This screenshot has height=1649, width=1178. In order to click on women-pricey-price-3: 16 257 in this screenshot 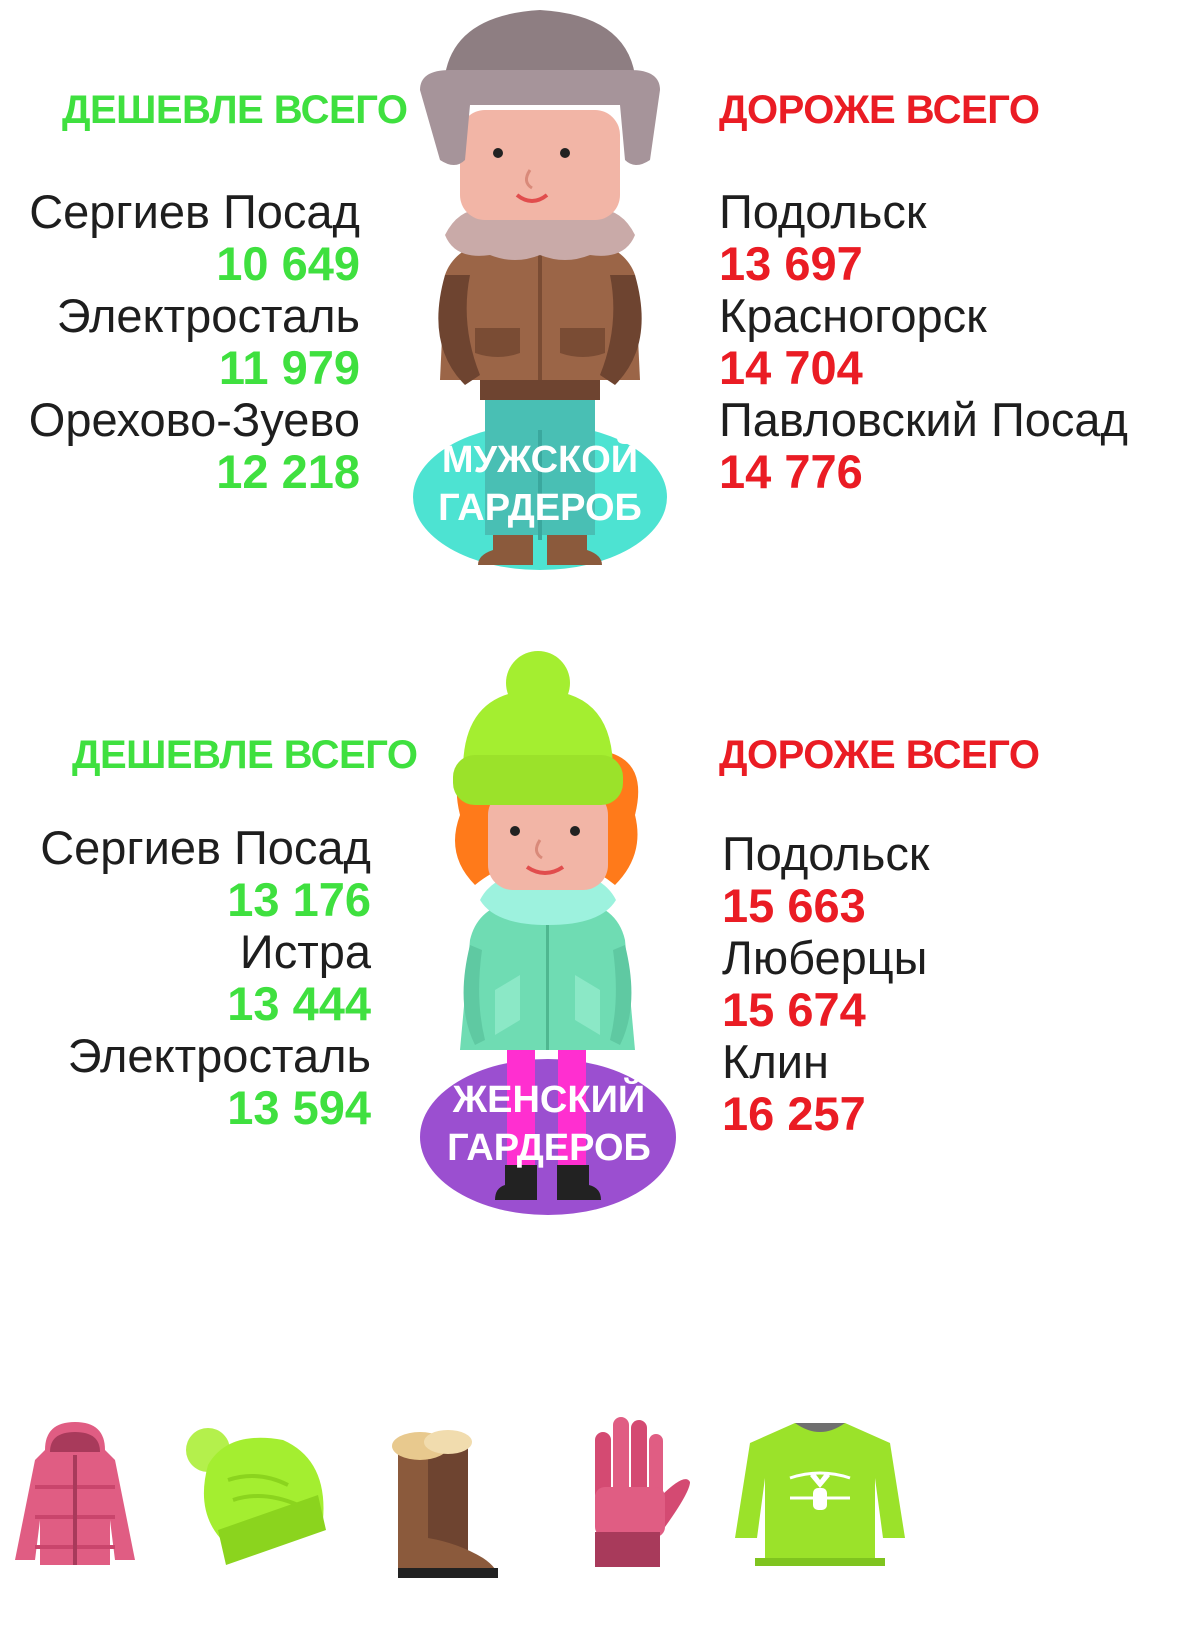, I will do `click(794, 1113)`.